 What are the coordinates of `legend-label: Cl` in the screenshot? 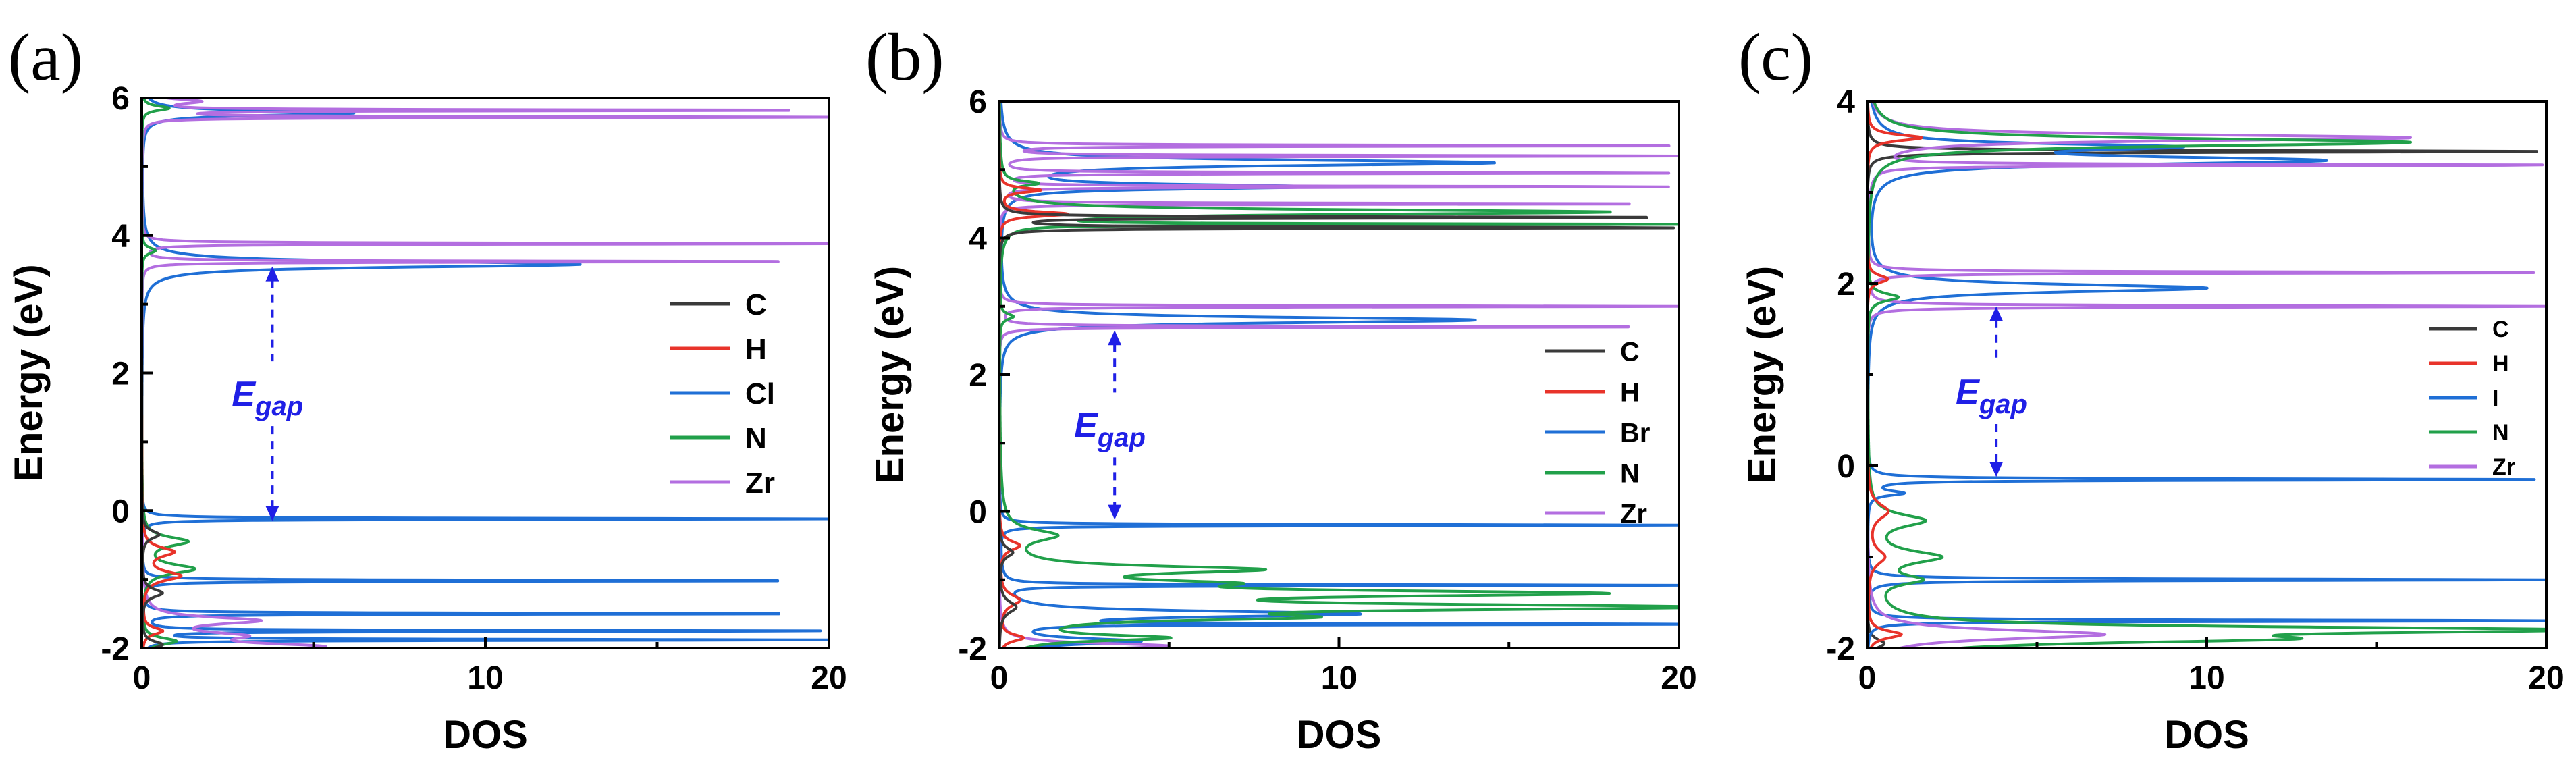 It's located at (760, 393).